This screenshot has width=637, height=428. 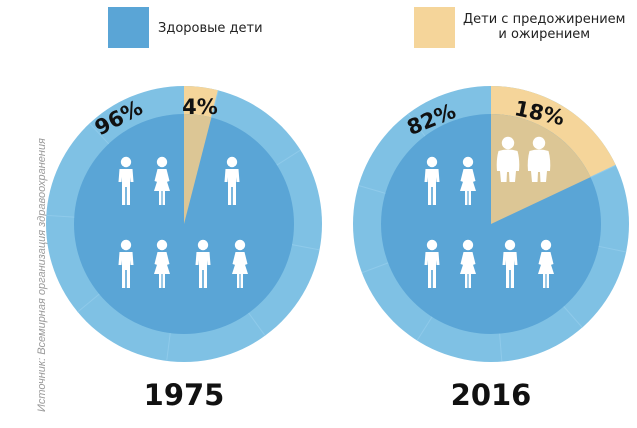 What do you see at coordinates (200, 107) in the screenshot?
I see `pct-label-overweight: 4%` at bounding box center [200, 107].